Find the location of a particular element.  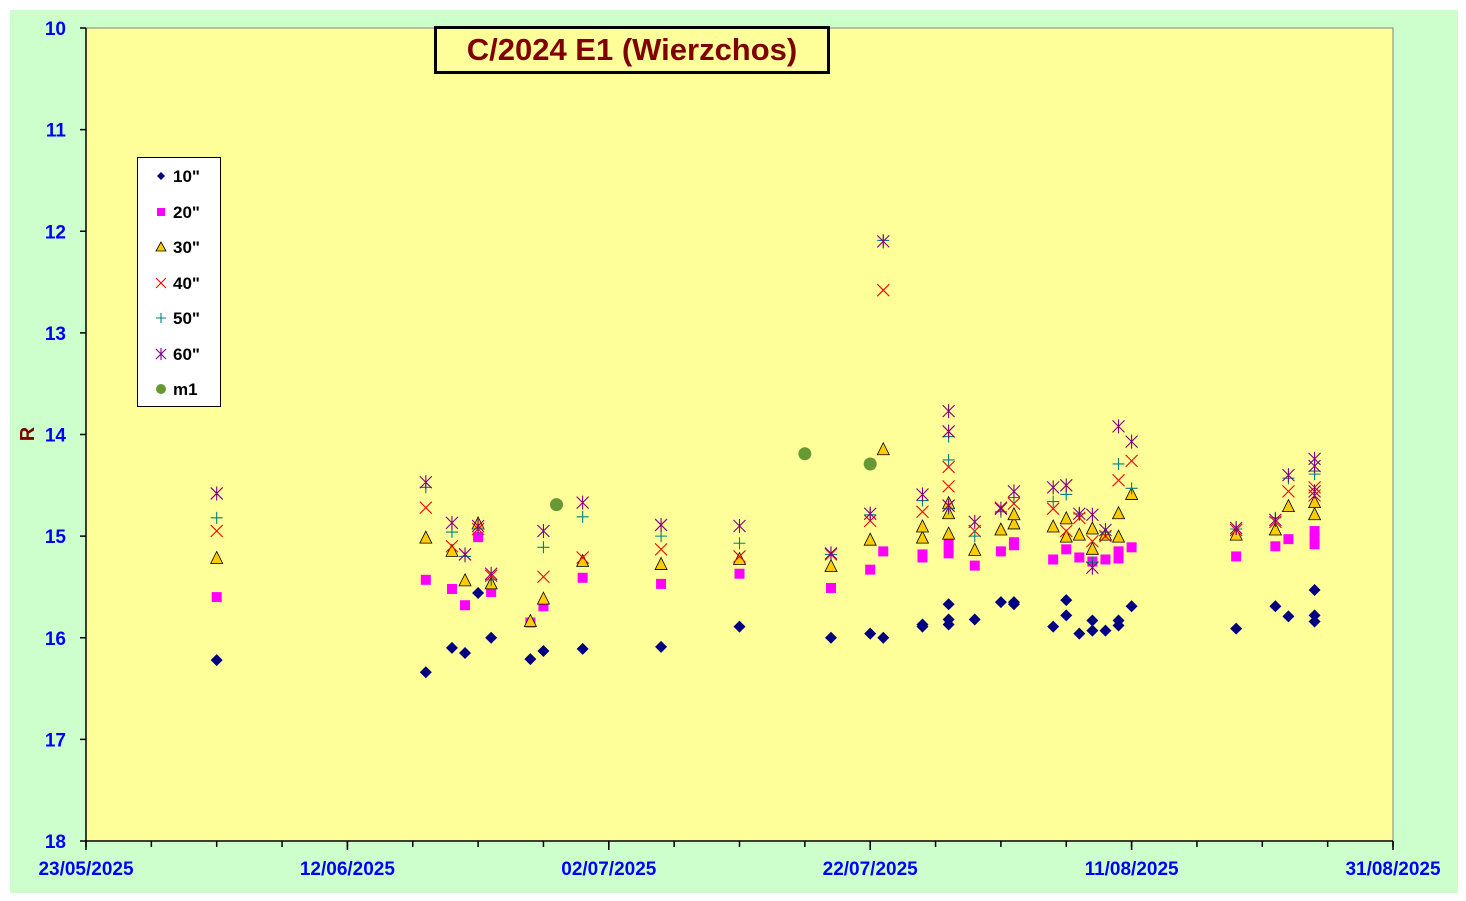

legend-item: 10" is located at coordinates (180, 176).